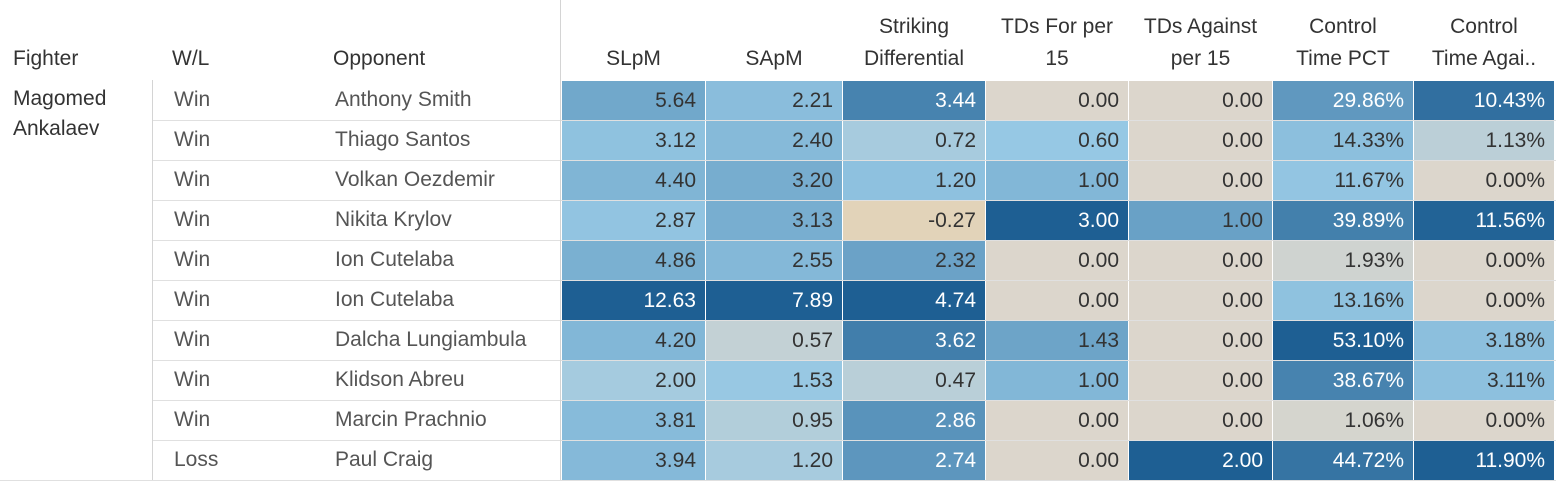  Describe the element at coordinates (774, 420) in the screenshot. I see `sapm-cell: 0.95` at that location.